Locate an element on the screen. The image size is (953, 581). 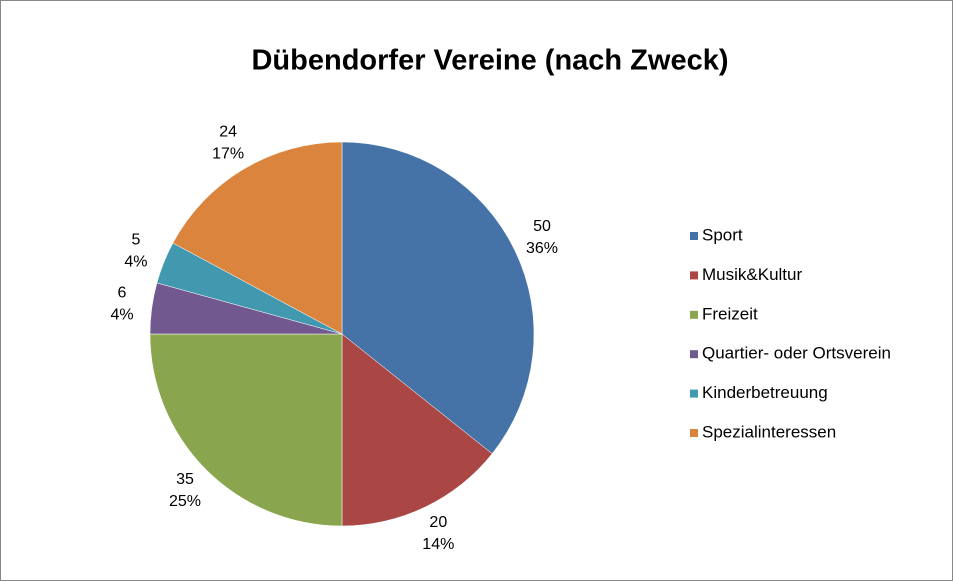
data-label: 35 is located at coordinates (185, 479).